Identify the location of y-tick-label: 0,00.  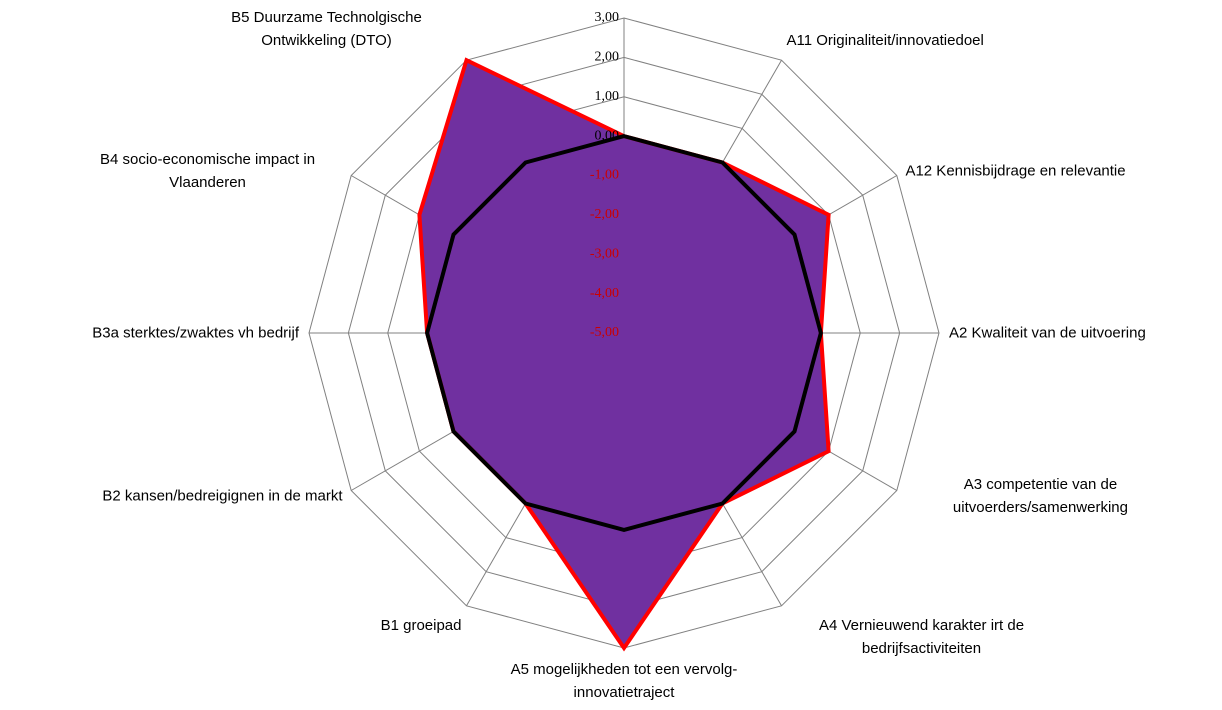
(607, 135).